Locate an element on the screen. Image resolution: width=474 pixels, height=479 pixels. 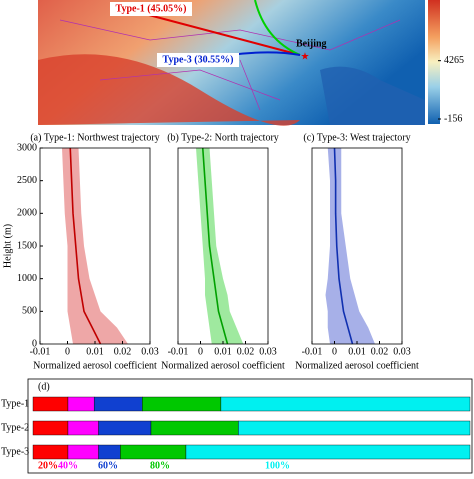
borders is located at coordinates (230, 65).